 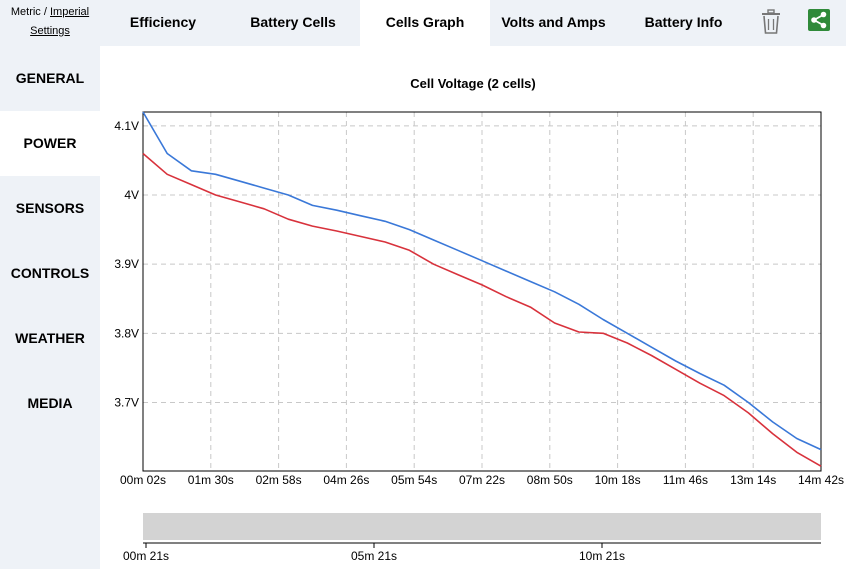 I want to click on sidebar-item-power: POWER, so click(x=50, y=143).